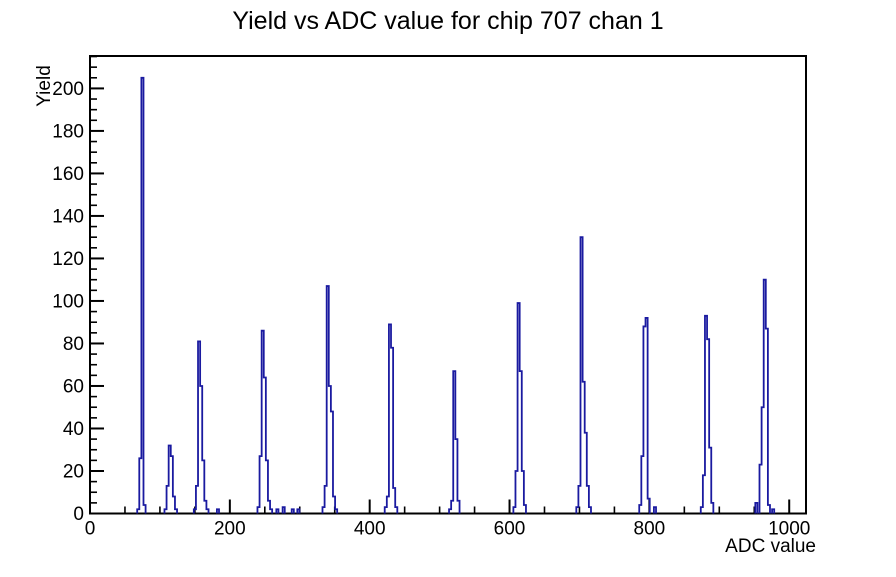 The image size is (896, 577). What do you see at coordinates (73, 344) in the screenshot?
I see `y-tick-label: 80` at bounding box center [73, 344].